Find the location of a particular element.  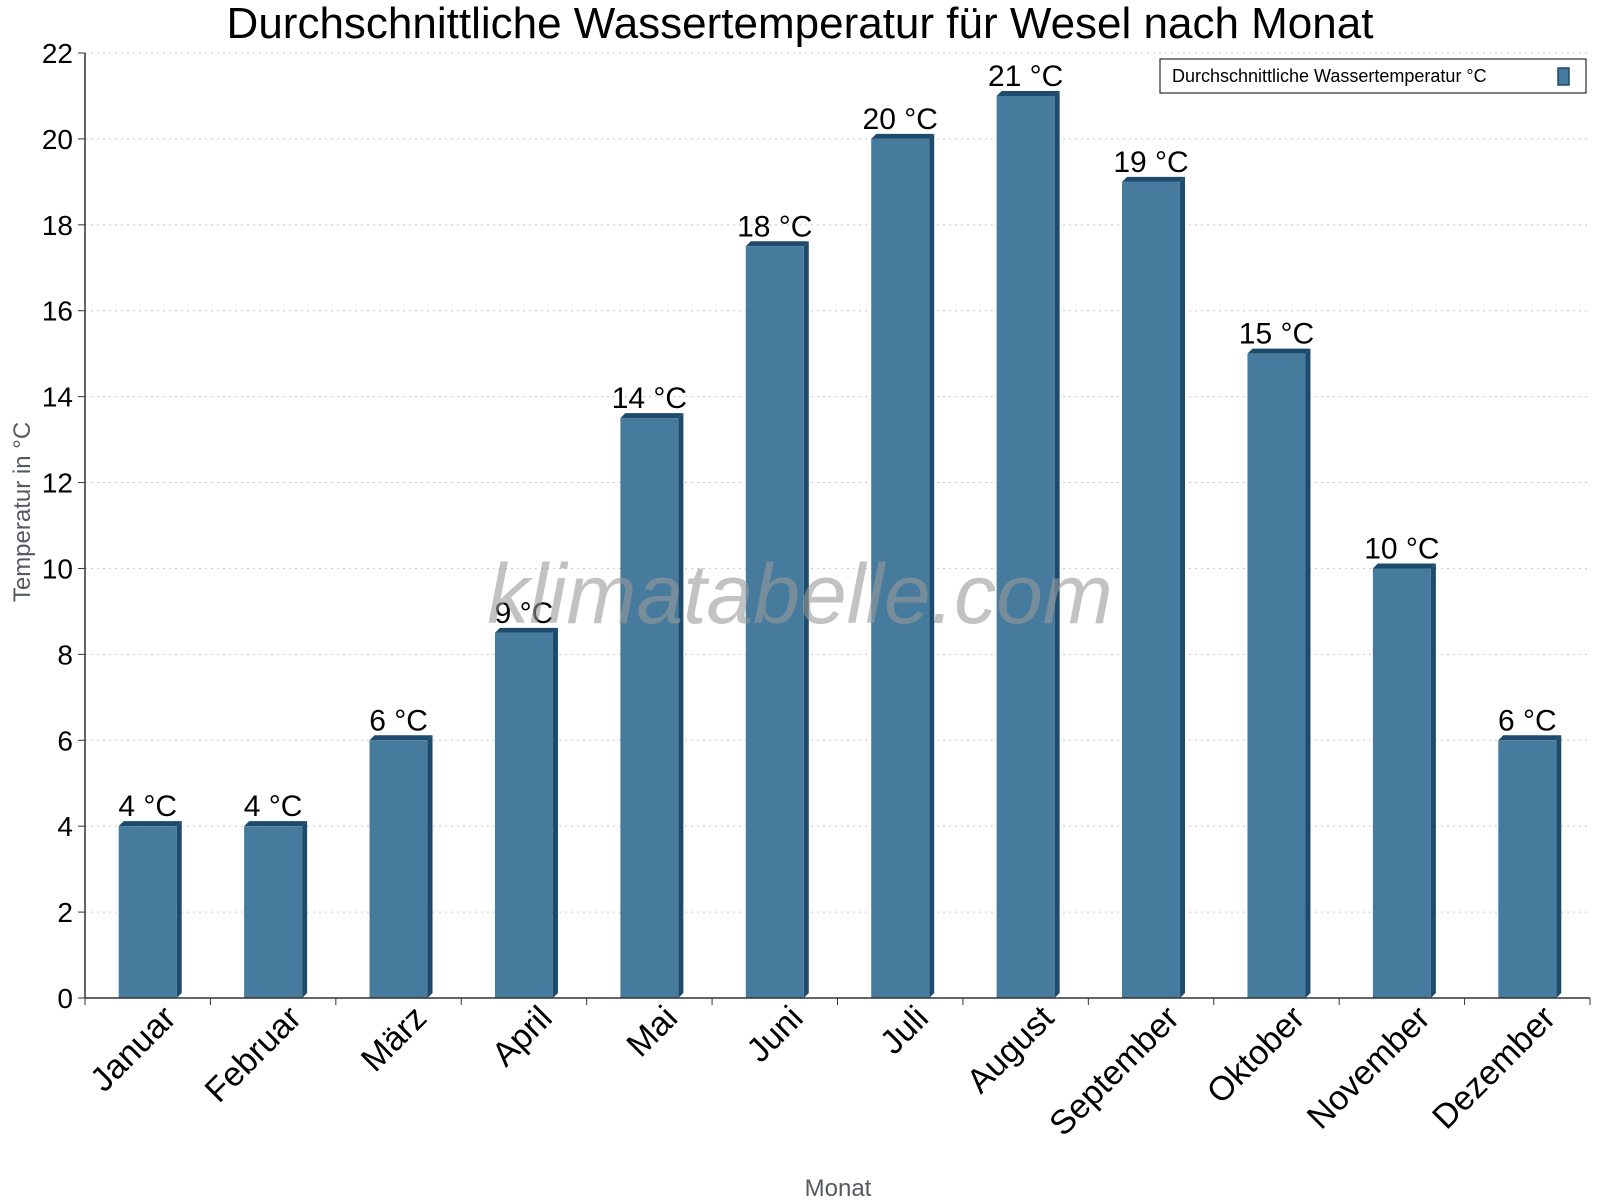

legend: Durchschnittliche Wassertemperatur °C is located at coordinates (1373, 76).